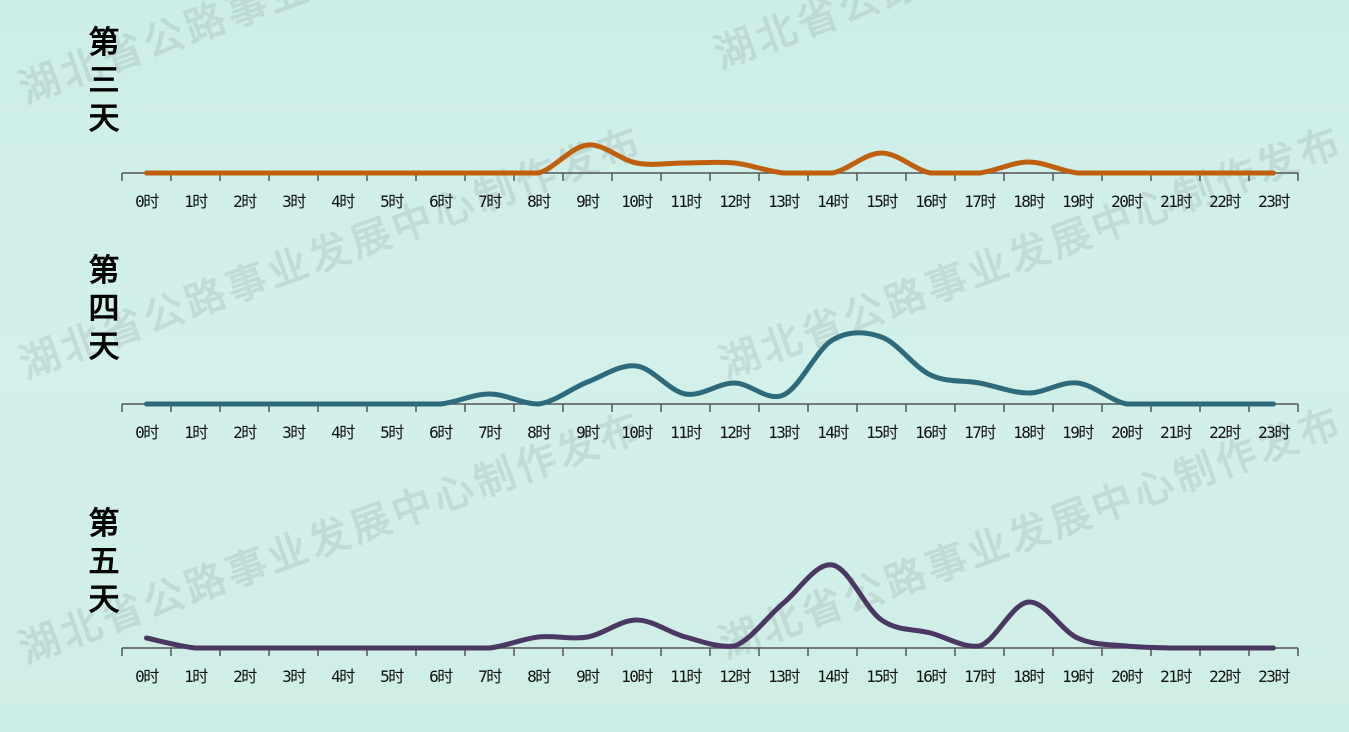 The height and width of the screenshot is (732, 1349). I want to click on day-5-title: 第五天, so click(104, 562).